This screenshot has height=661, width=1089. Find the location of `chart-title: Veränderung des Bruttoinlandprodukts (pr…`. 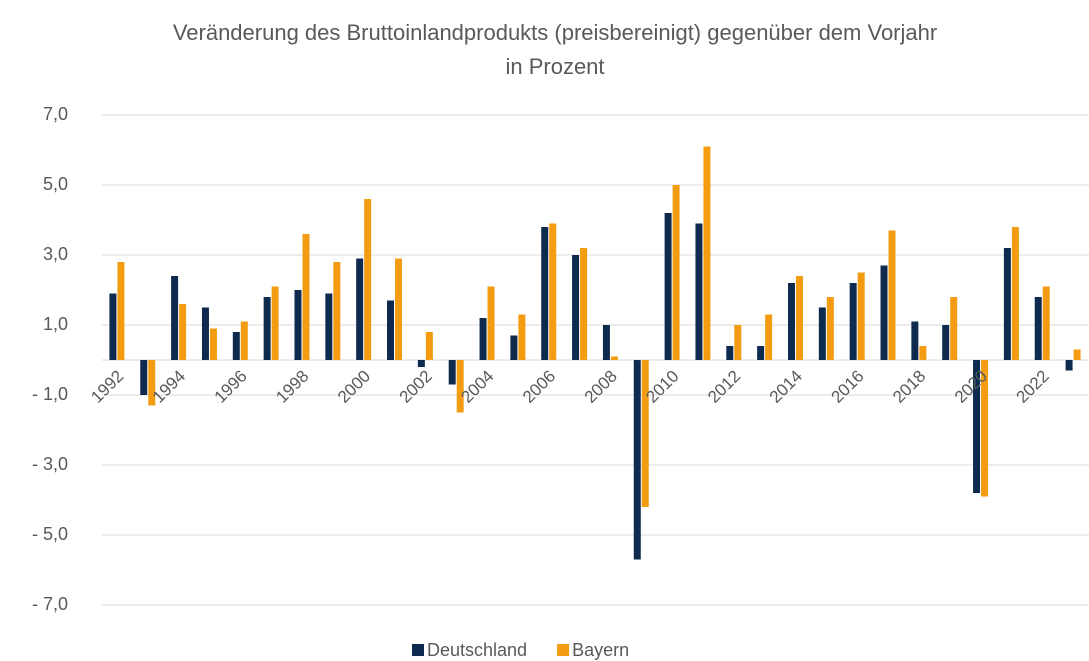

chart-title: Veränderung des Bruttoinlandprodukts (pr… is located at coordinates (555, 49).